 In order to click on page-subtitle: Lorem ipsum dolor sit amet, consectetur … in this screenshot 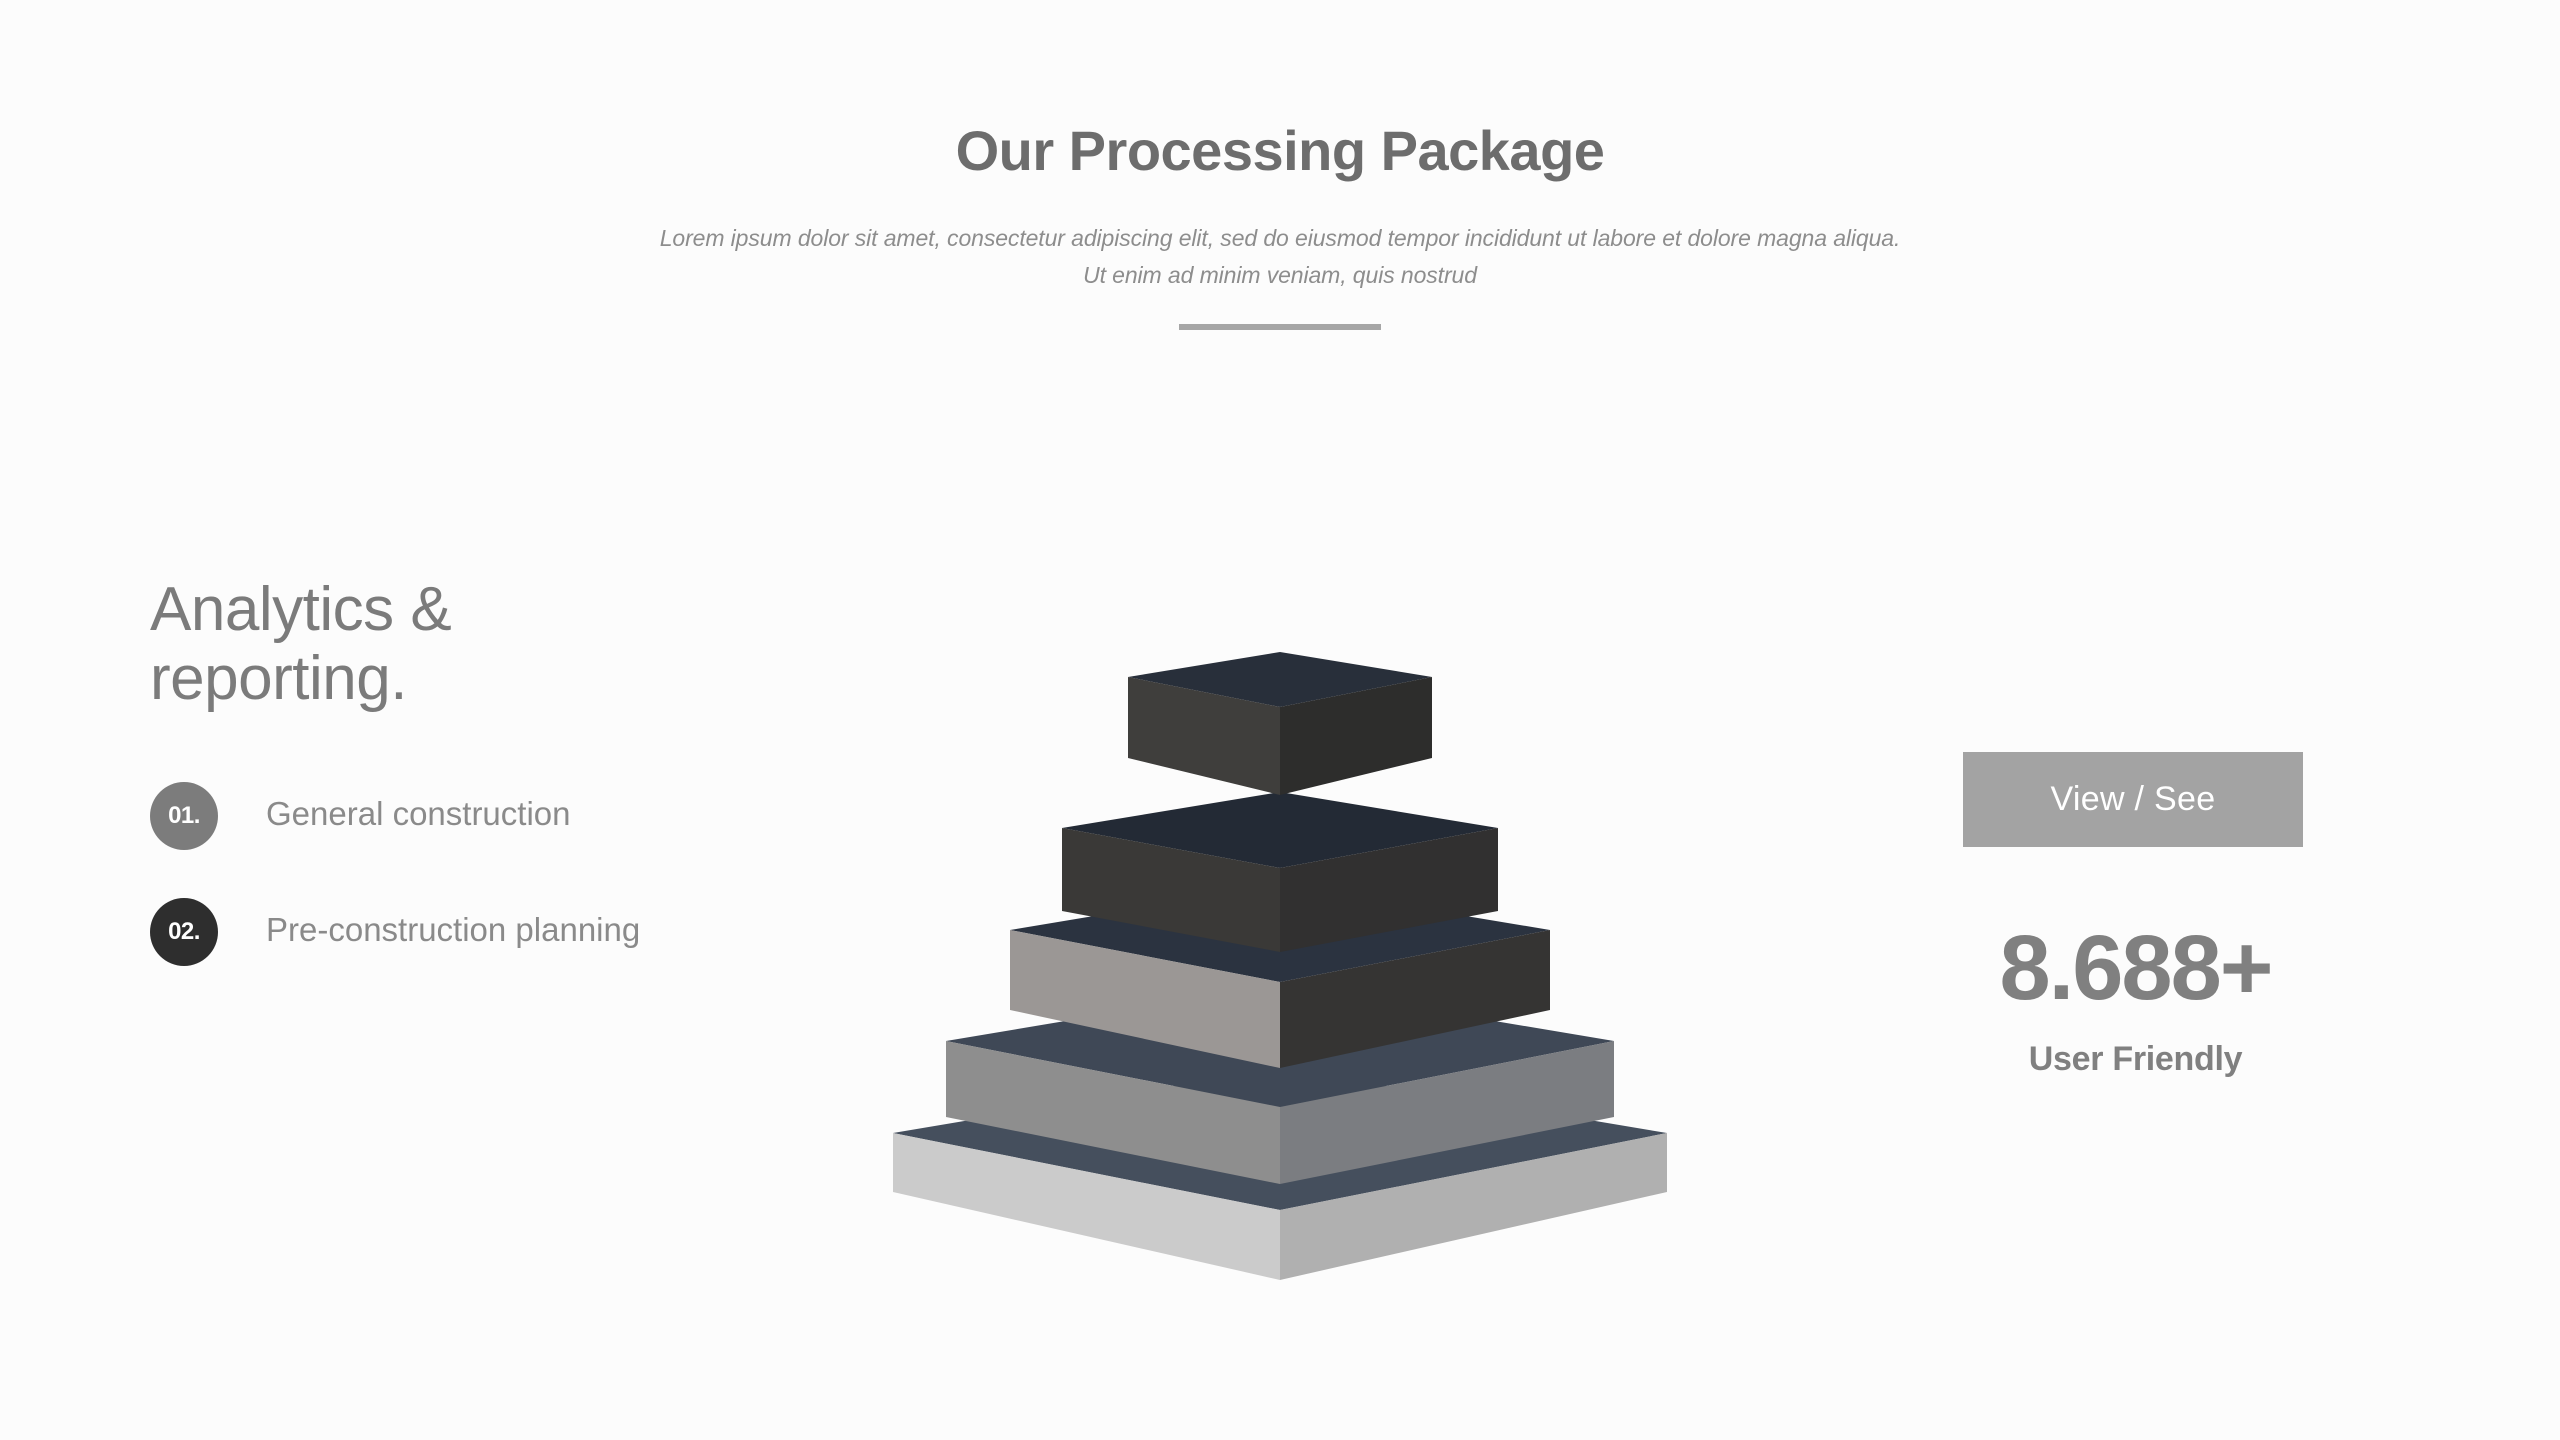, I will do `click(1280, 256)`.